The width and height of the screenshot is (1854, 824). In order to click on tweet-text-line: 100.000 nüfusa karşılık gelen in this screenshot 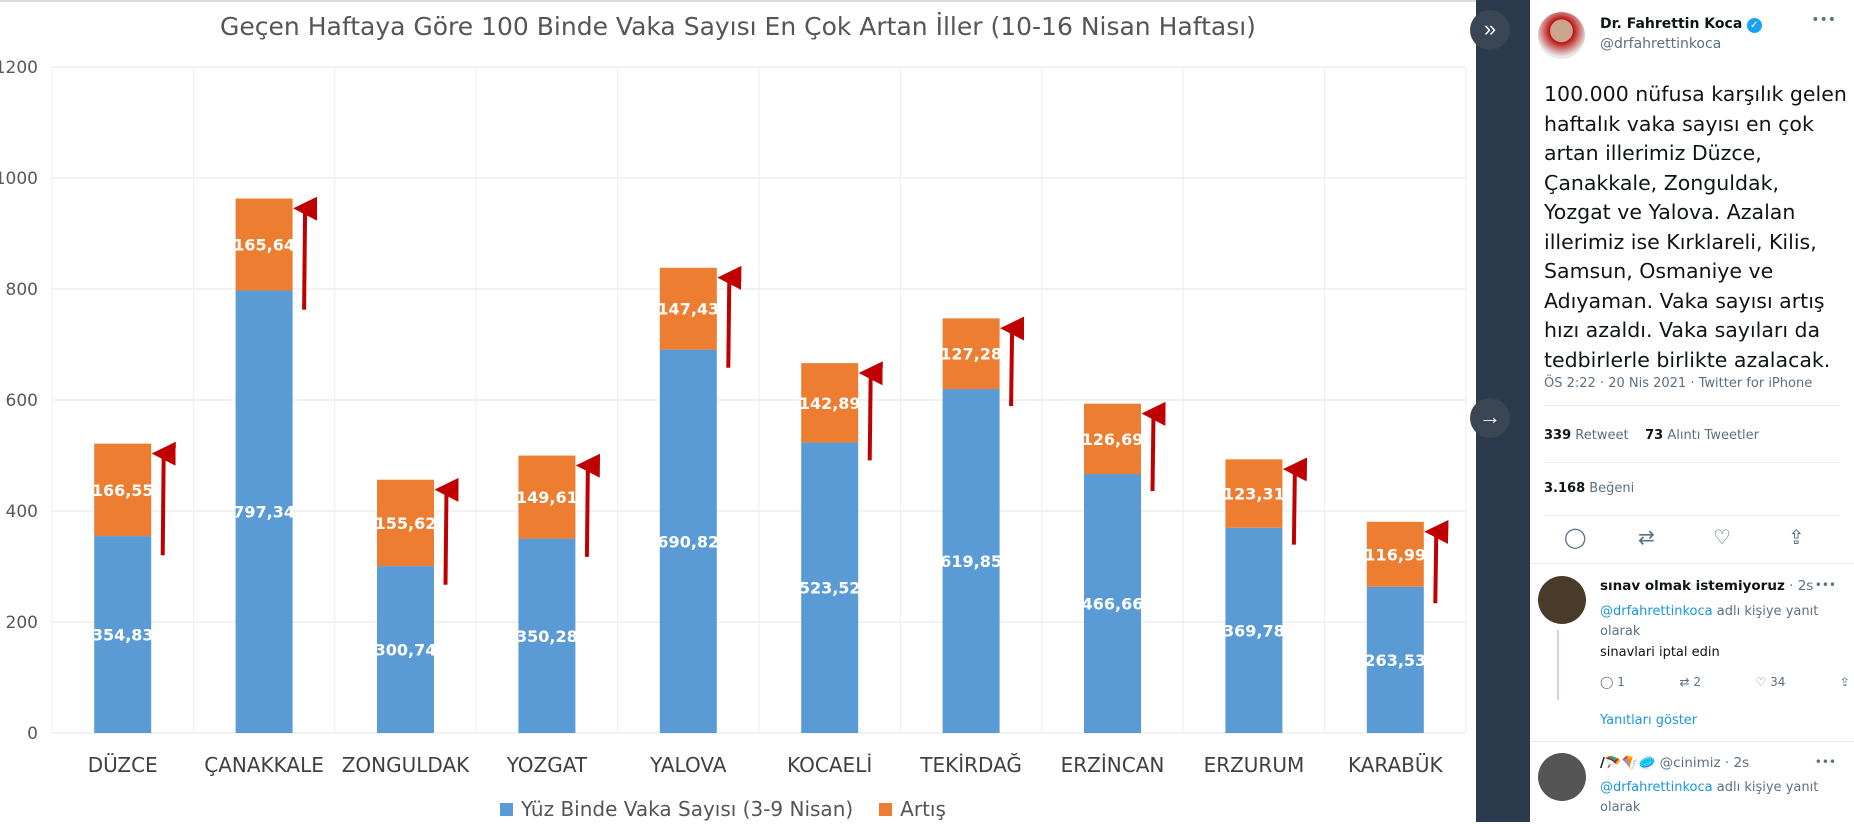, I will do `click(1695, 94)`.